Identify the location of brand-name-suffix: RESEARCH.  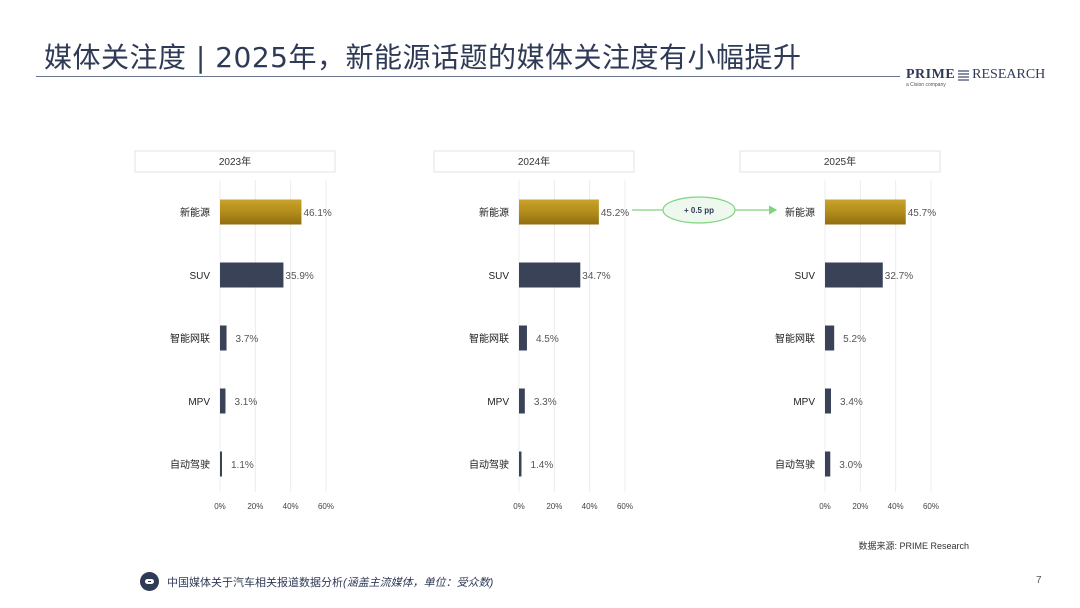
(1009, 74).